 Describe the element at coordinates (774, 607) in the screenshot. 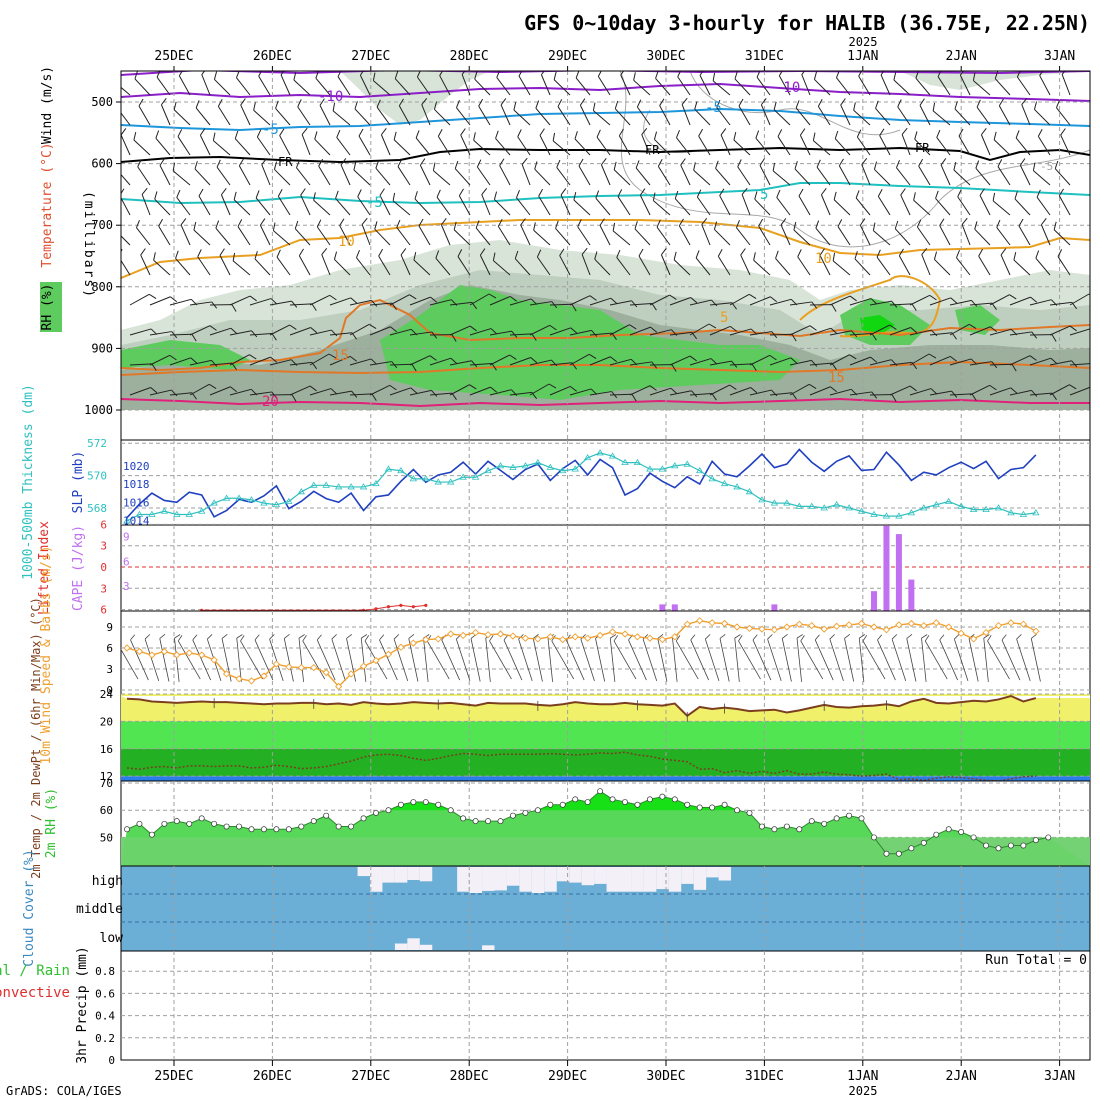

I see `cape-bar` at that location.